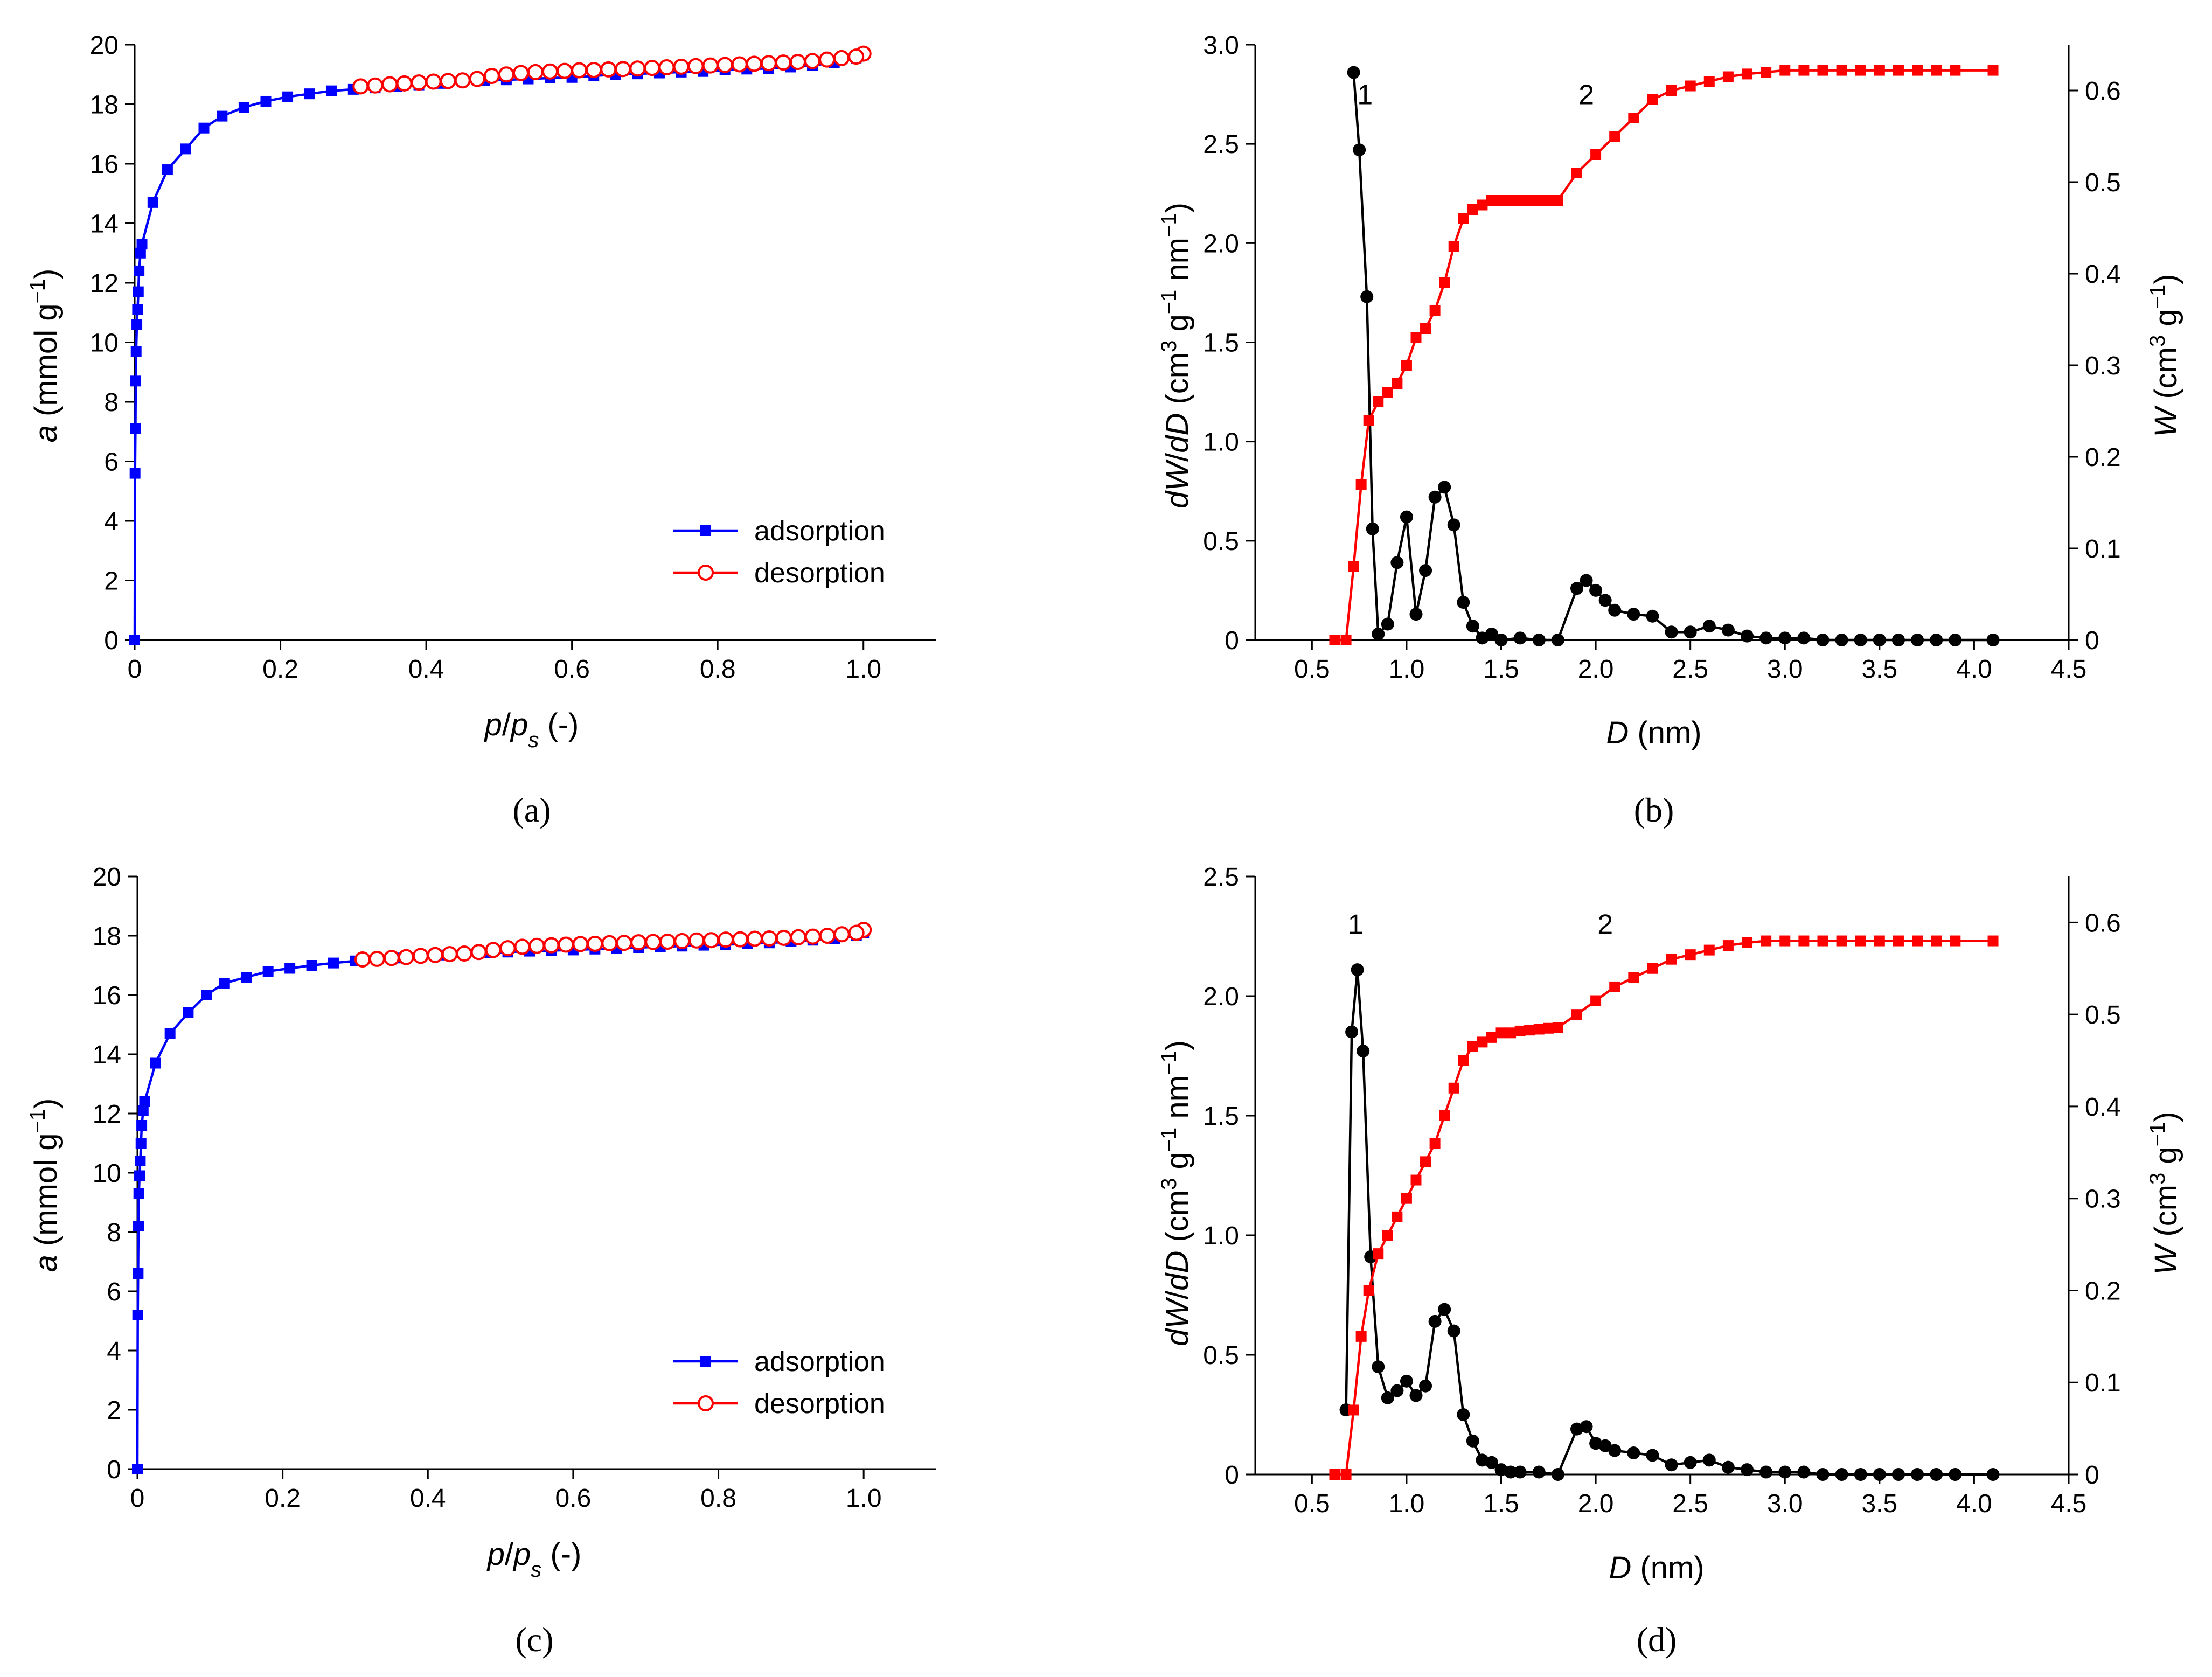 Image resolution: width=2212 pixels, height=1677 pixels. I want to click on y-tick-label: 2.0, so click(1221, 244).